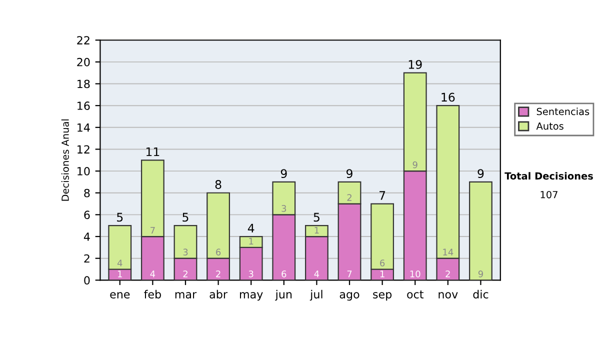  Describe the element at coordinates (83, 62) in the screenshot. I see `y-tick-label: 20` at that location.